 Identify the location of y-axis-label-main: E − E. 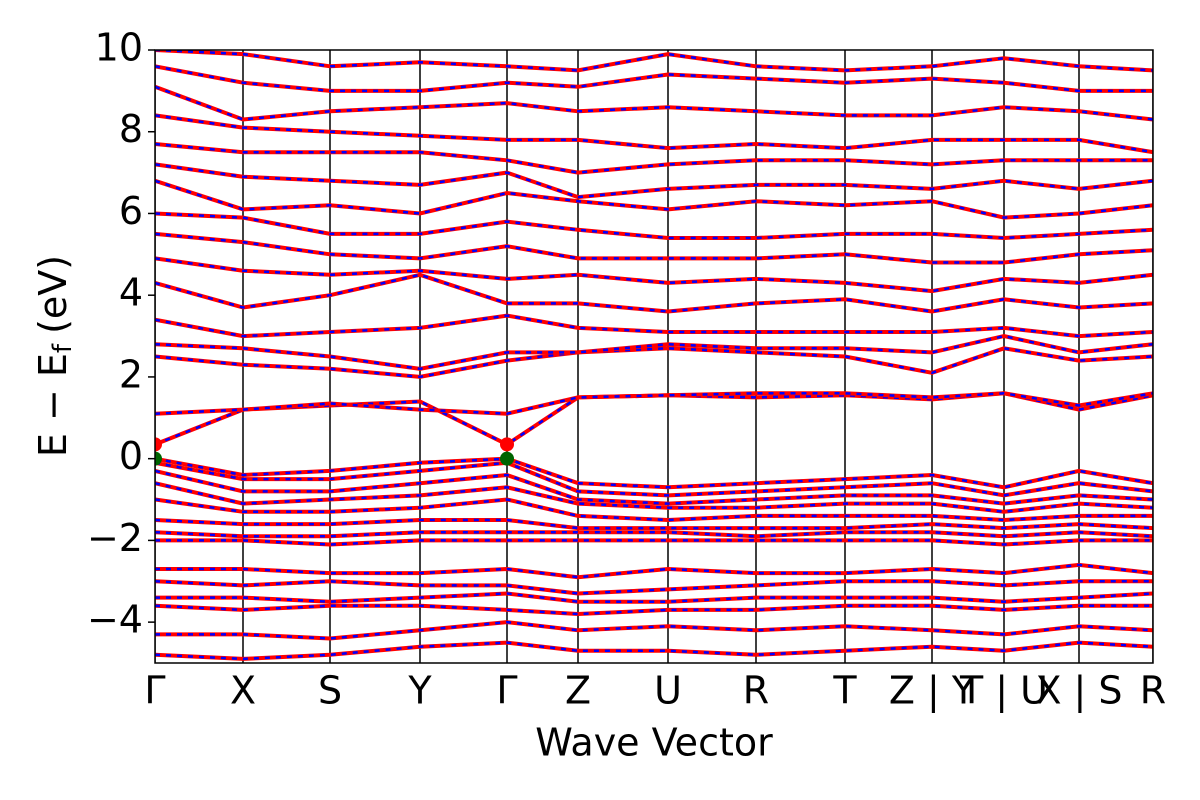
(53, 405).